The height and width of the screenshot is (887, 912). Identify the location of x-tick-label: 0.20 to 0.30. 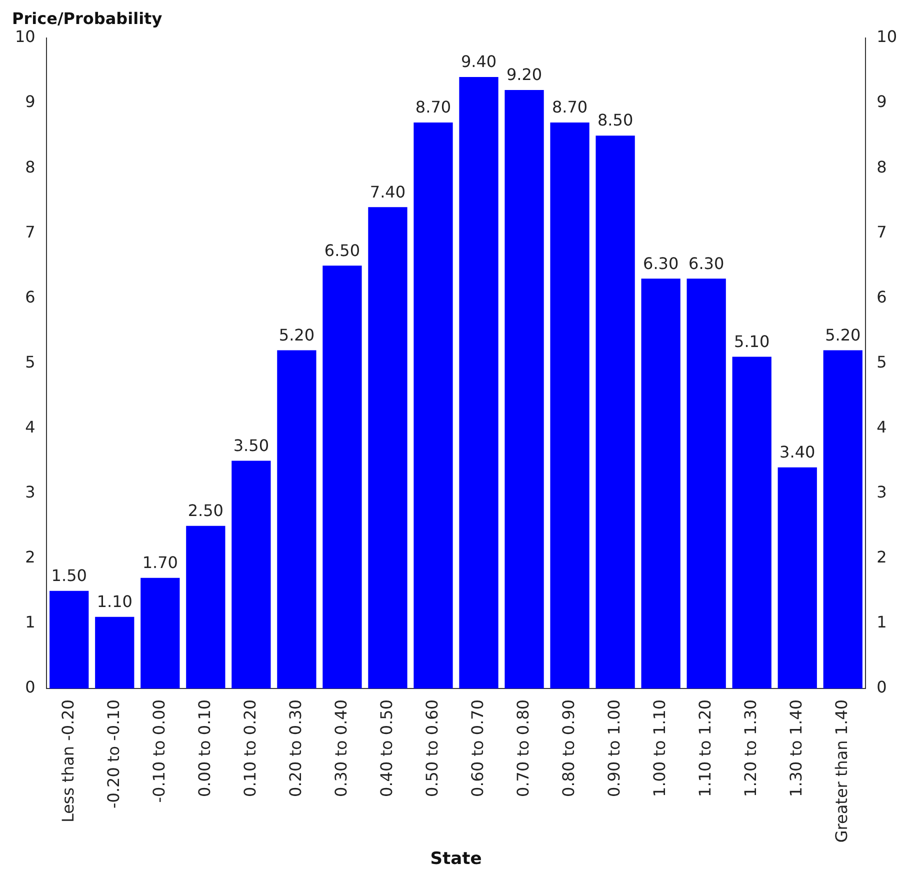
(295, 748).